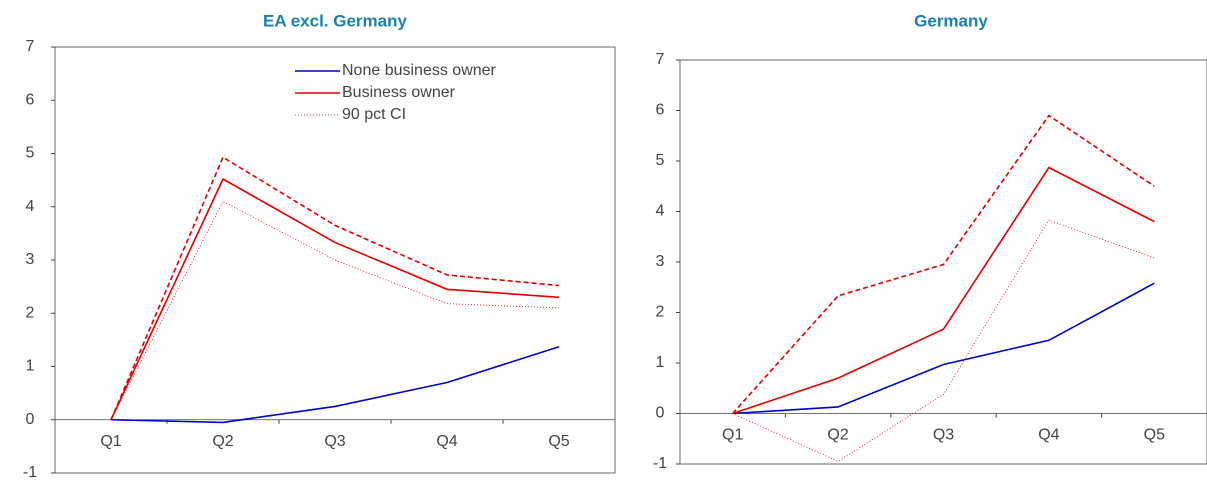 The height and width of the screenshot is (483, 1207). I want to click on legend-label: 90 pct CI, so click(374, 114).